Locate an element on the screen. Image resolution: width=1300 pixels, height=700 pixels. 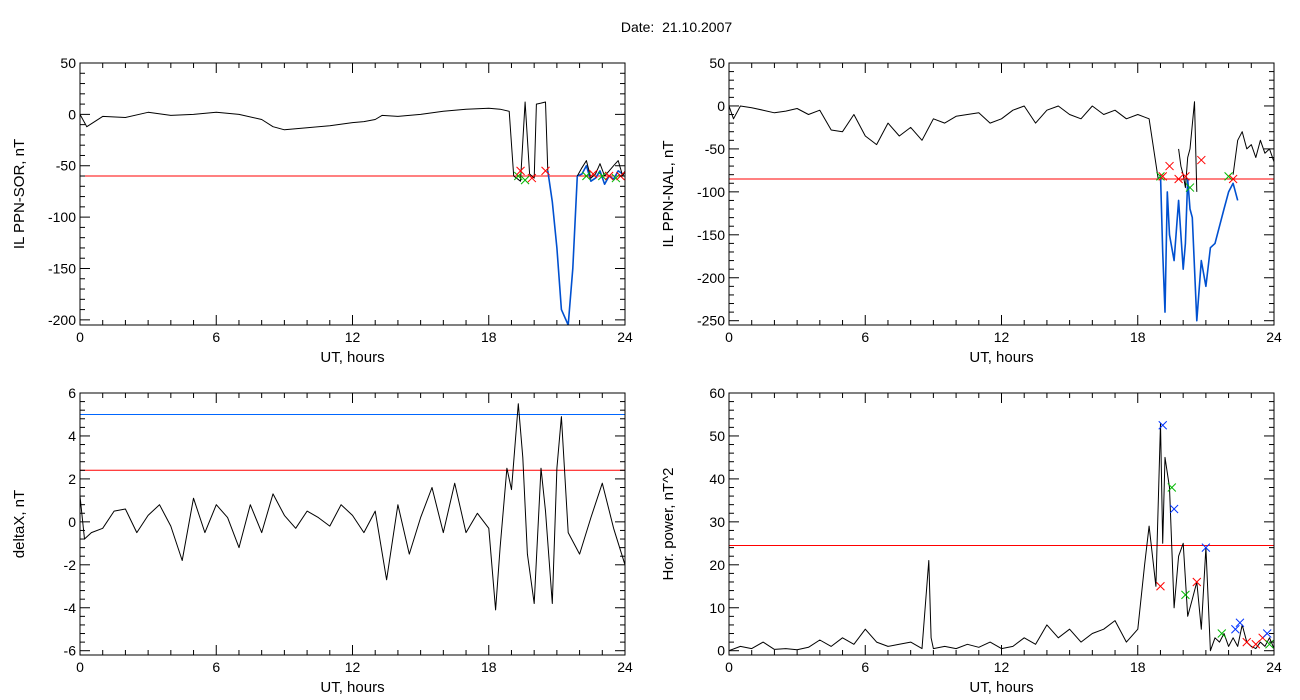
y-tick-label: -2 is located at coordinates (70, 565).